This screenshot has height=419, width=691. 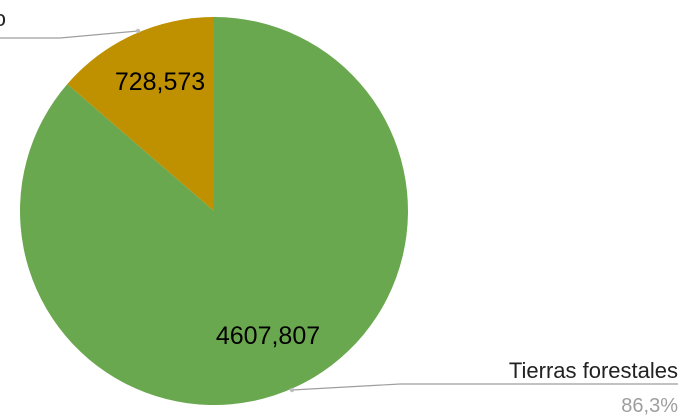 I want to click on slice-value-label: 4607,807, so click(x=268, y=336).